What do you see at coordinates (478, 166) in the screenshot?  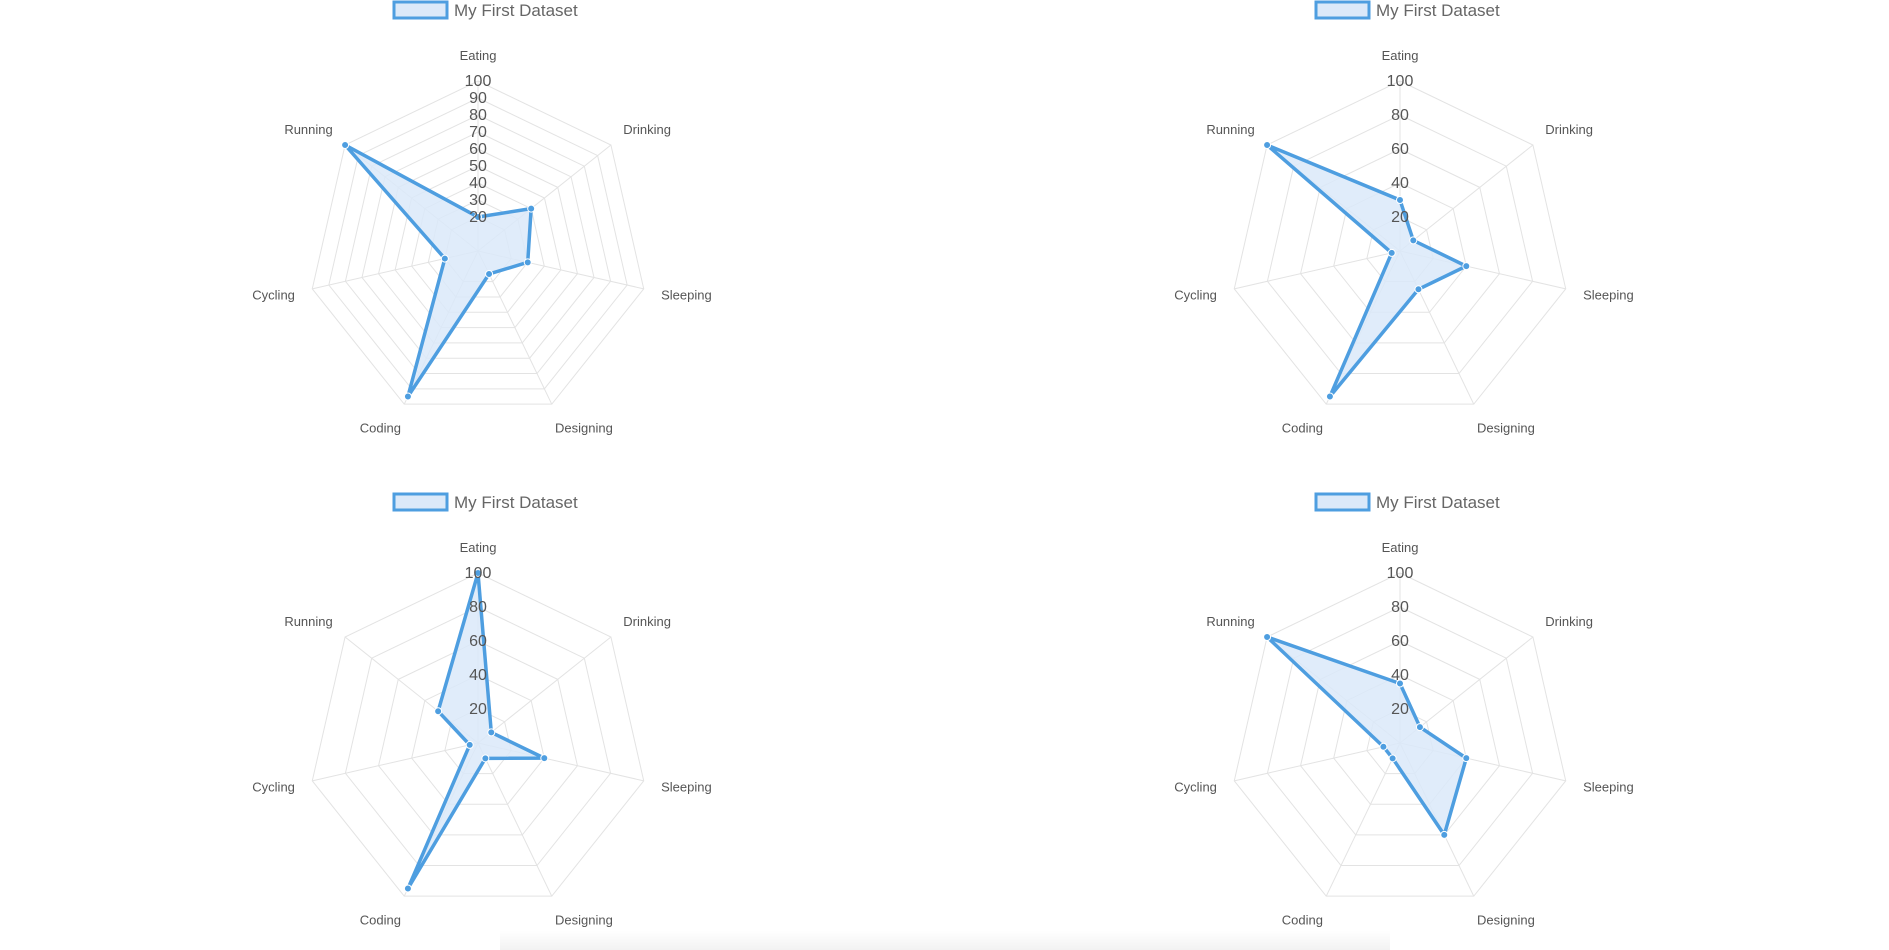 I see `tick-label: 50` at bounding box center [478, 166].